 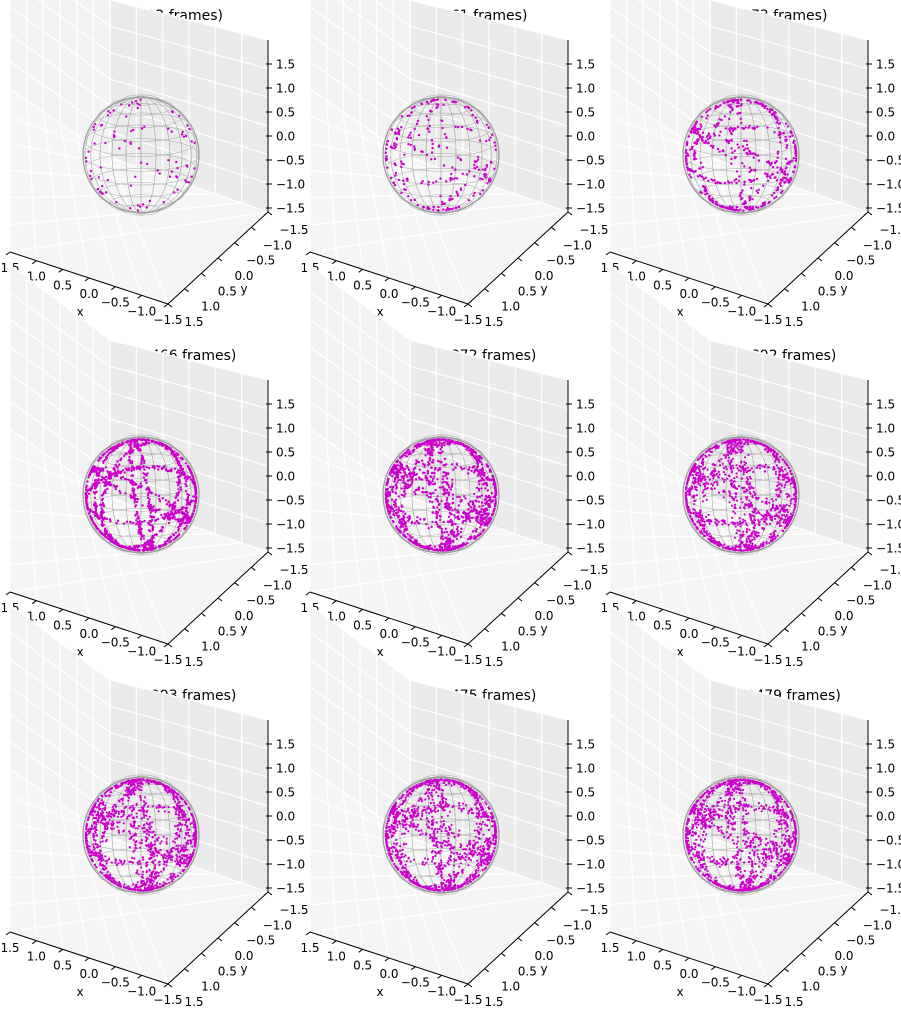 What do you see at coordinates (290, 209) in the screenshot?
I see `z-tick-label: −1.5` at bounding box center [290, 209].